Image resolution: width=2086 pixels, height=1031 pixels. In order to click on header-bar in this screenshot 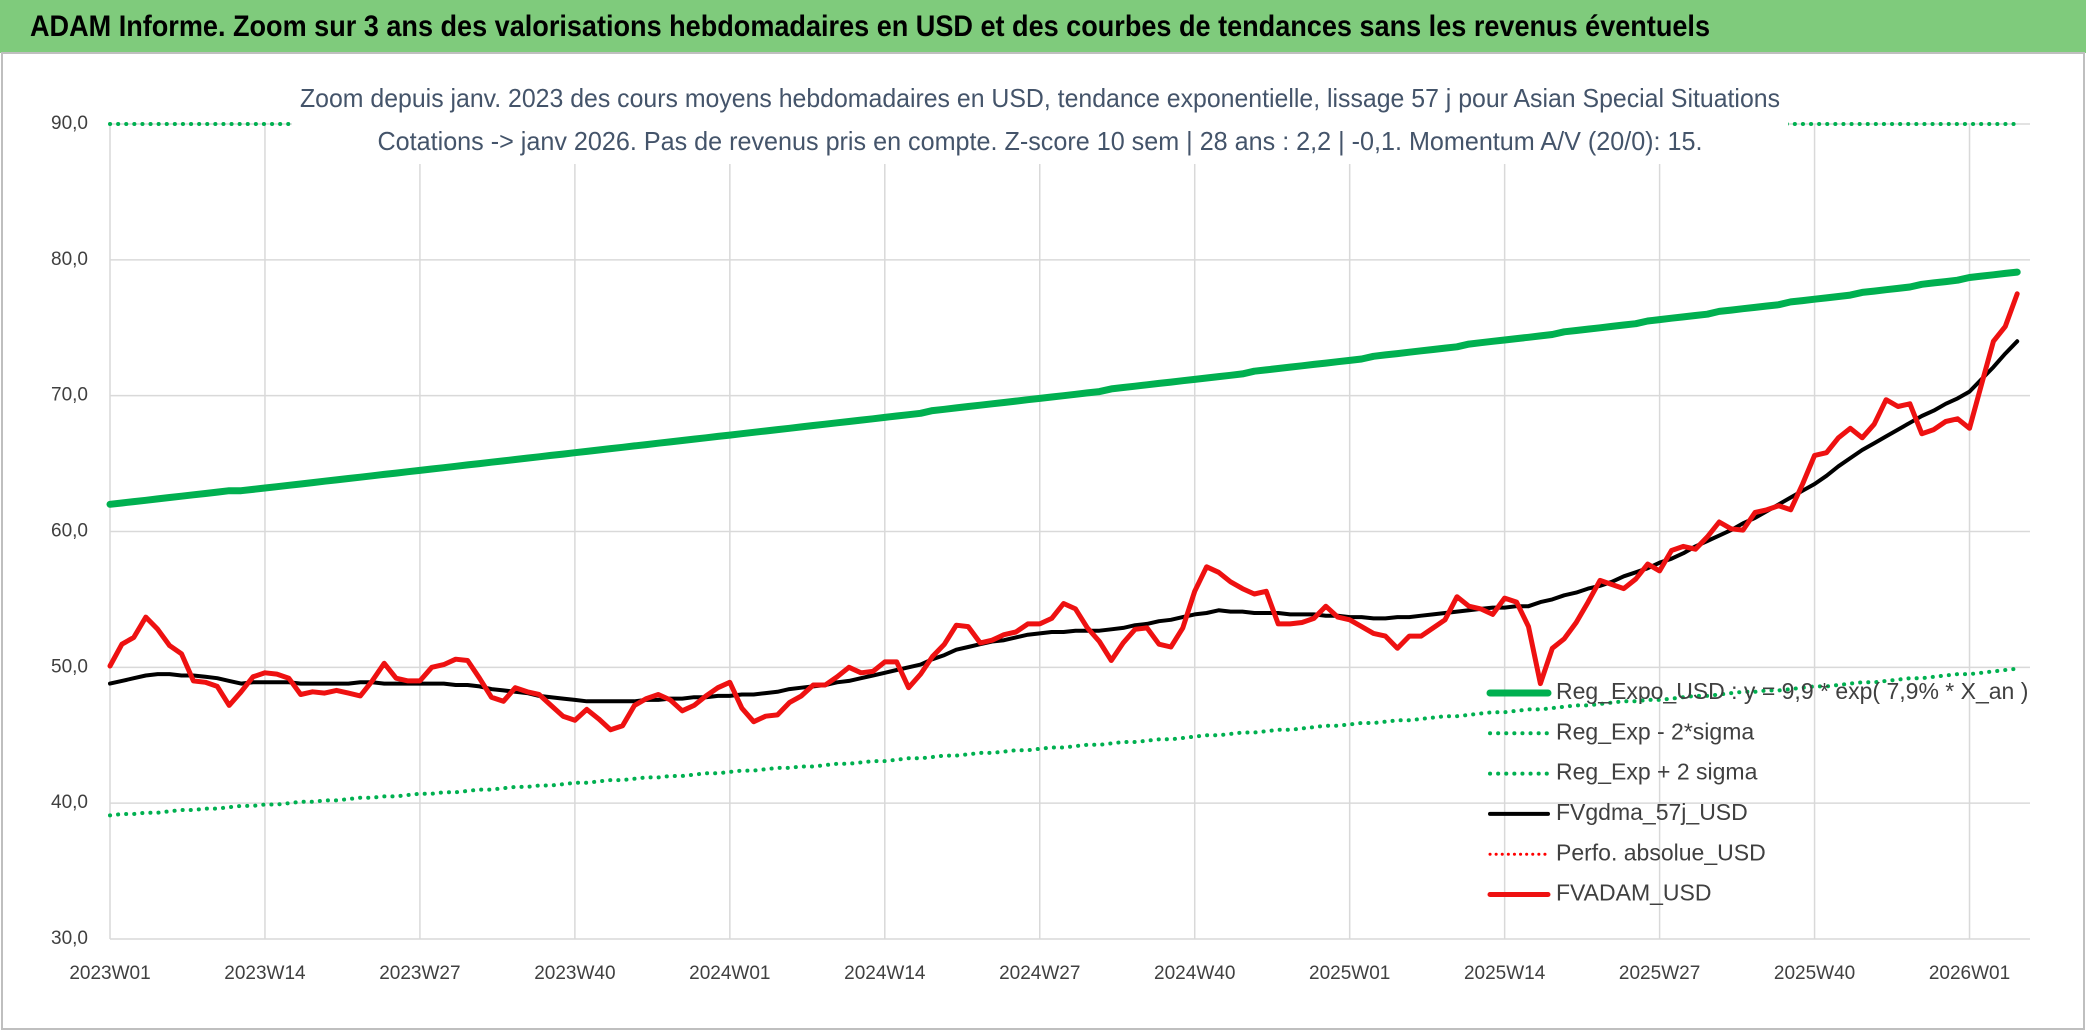, I will do `click(1043, 26)`.